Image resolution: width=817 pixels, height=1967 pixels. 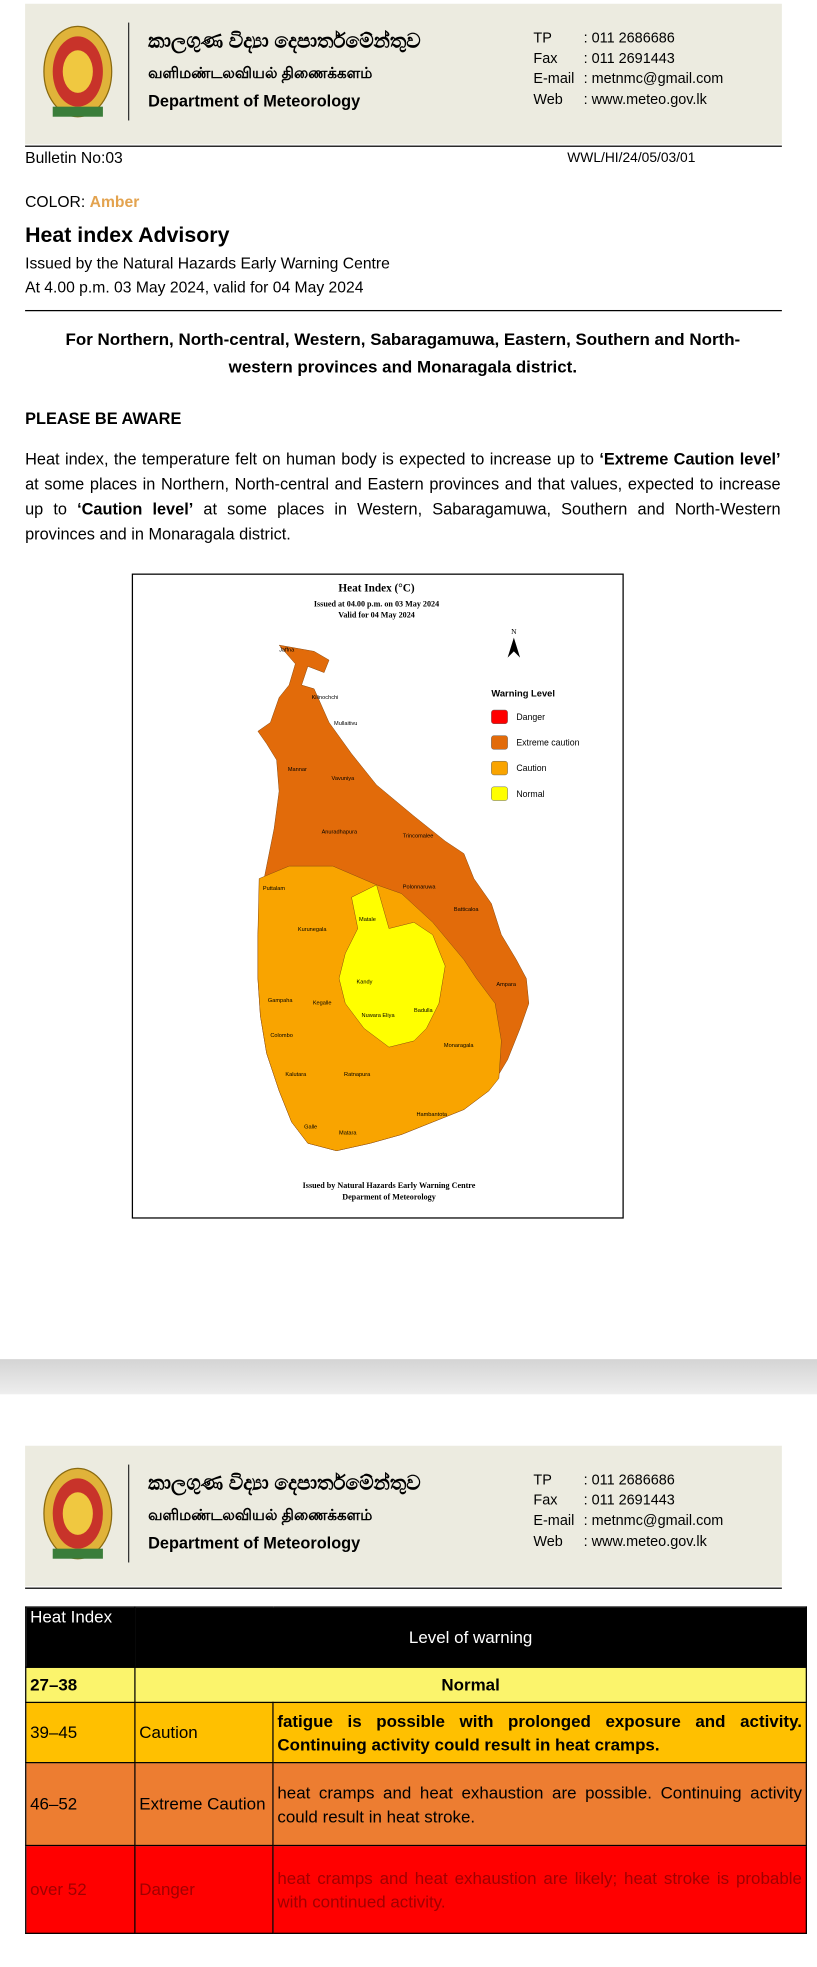 I want to click on contact-label: TP, so click(x=542, y=39).